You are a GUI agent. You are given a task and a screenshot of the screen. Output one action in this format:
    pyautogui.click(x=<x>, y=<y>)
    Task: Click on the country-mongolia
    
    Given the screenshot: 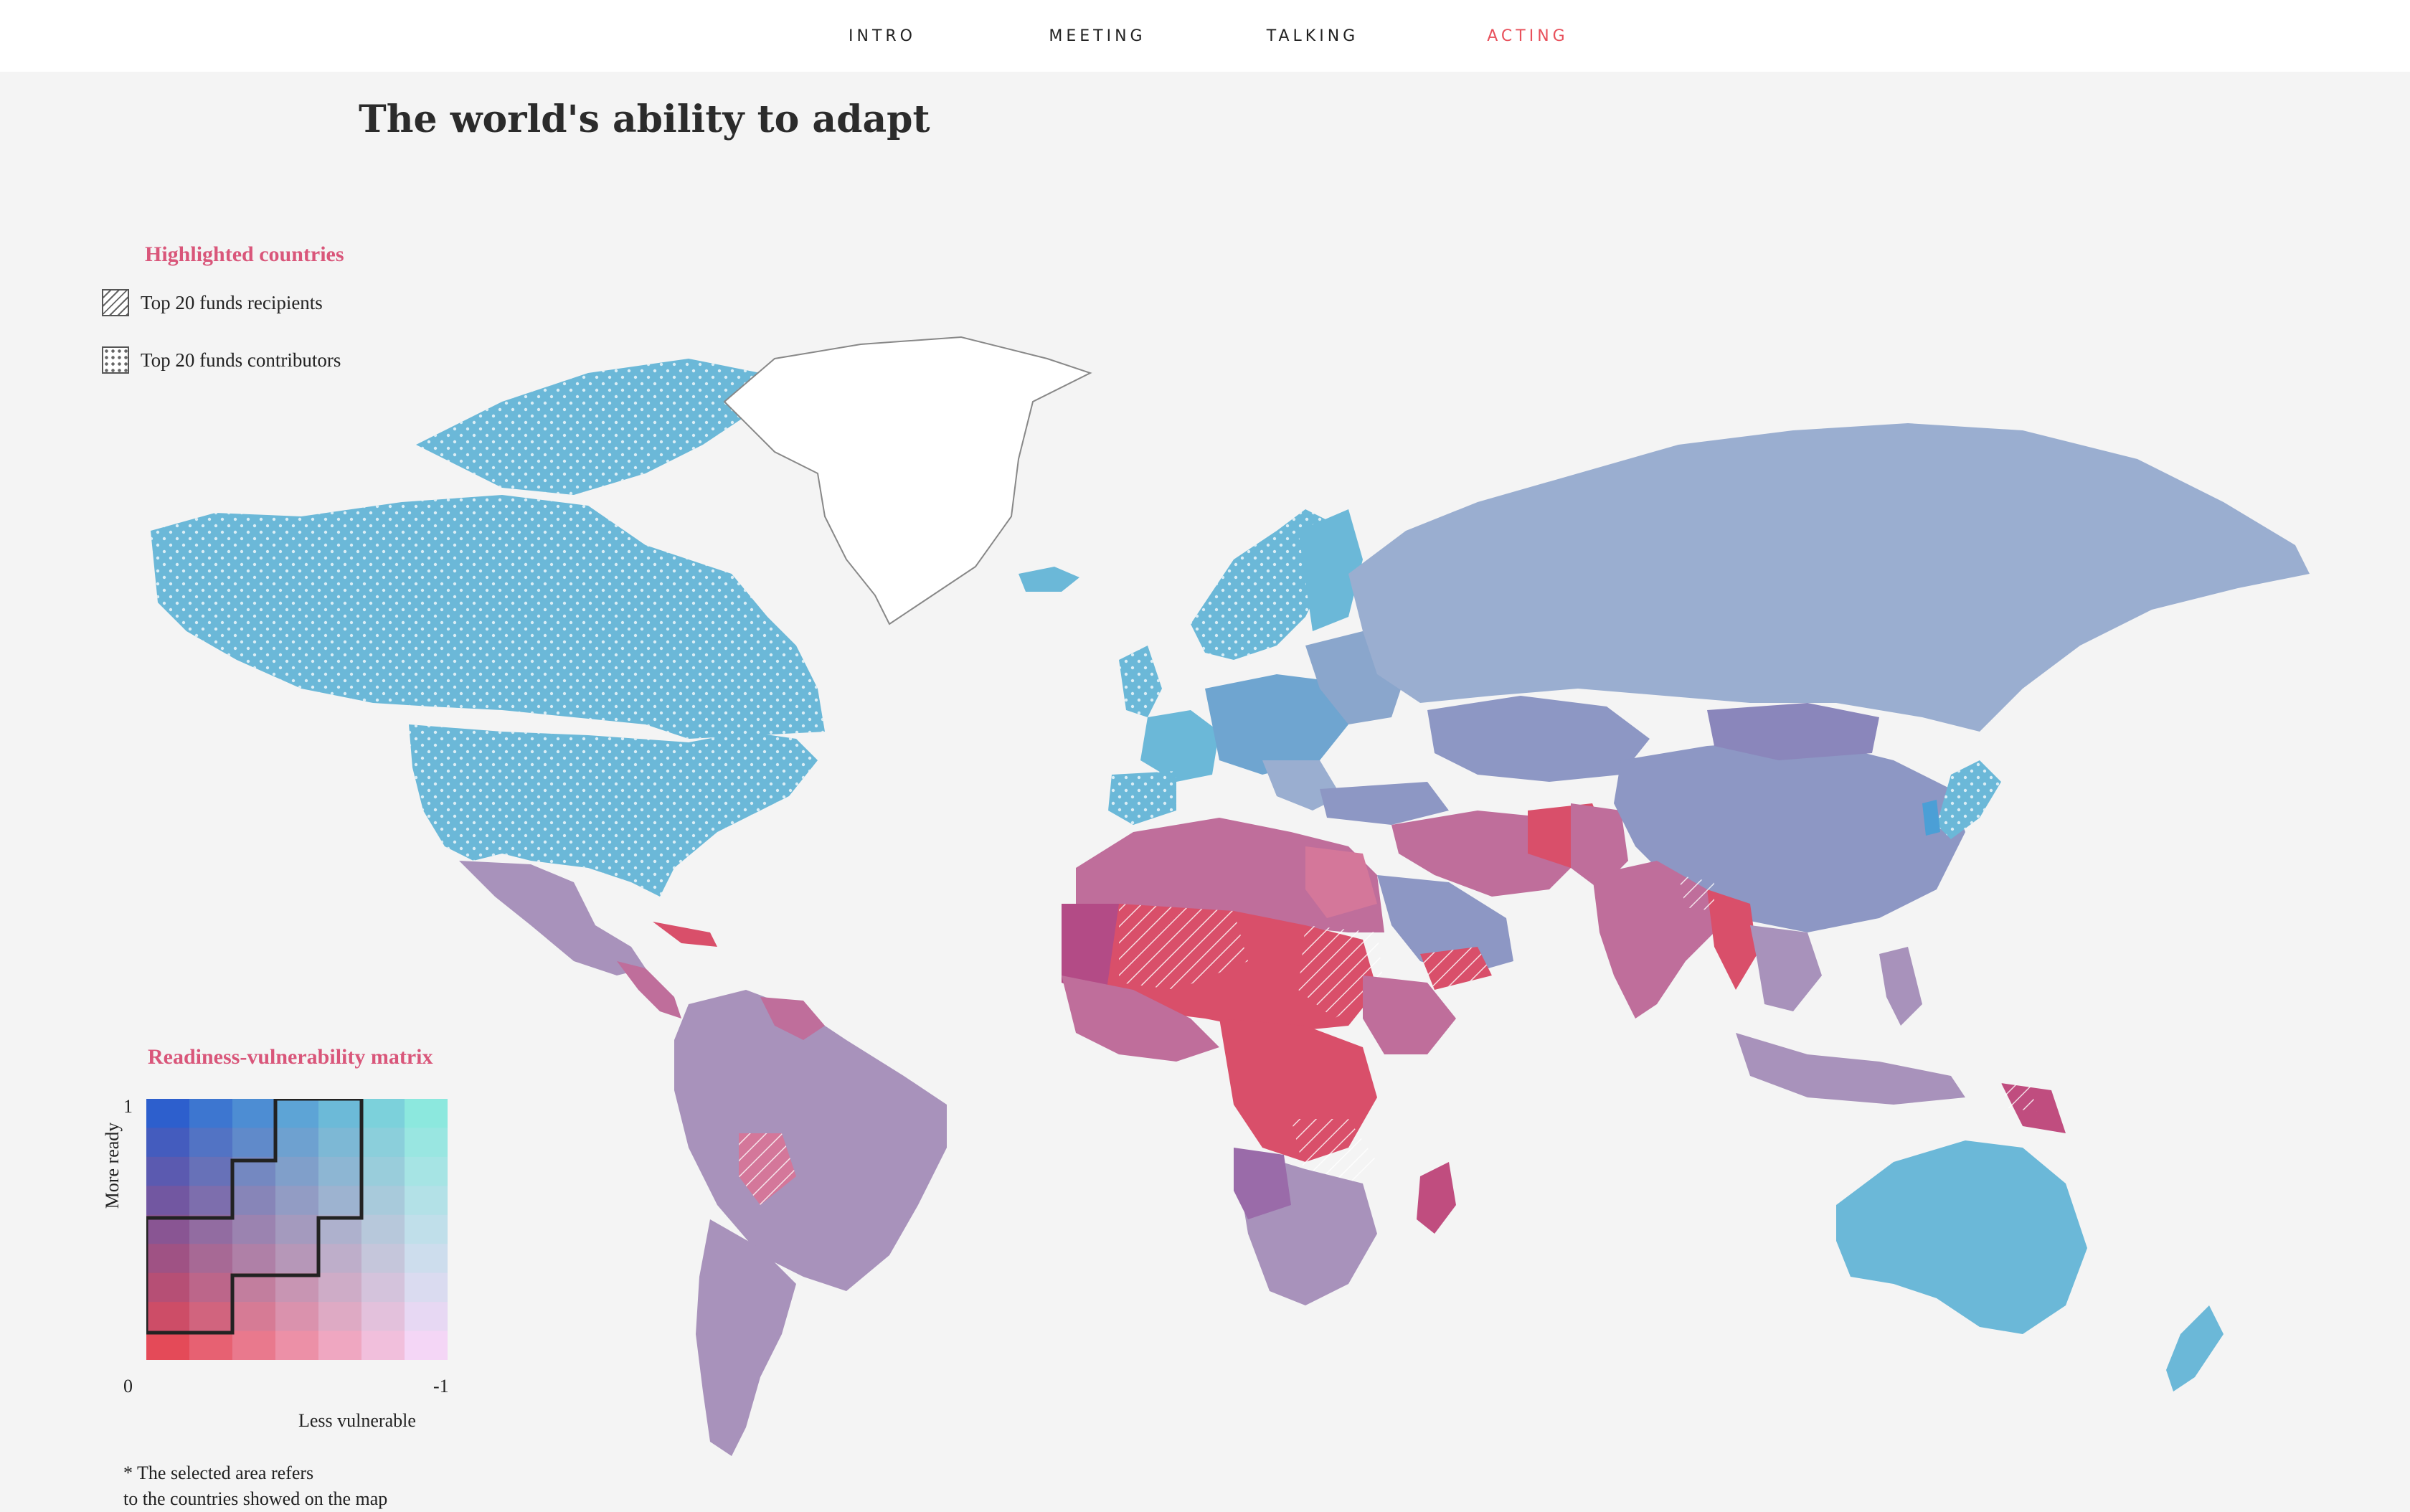 What is the action you would take?
    pyautogui.click(x=1793, y=731)
    